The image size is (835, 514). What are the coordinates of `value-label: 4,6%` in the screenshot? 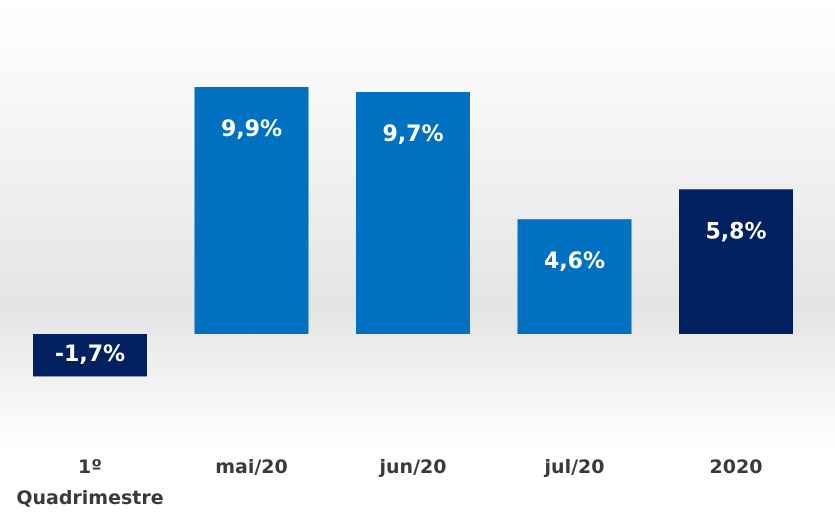 It's located at (574, 261).